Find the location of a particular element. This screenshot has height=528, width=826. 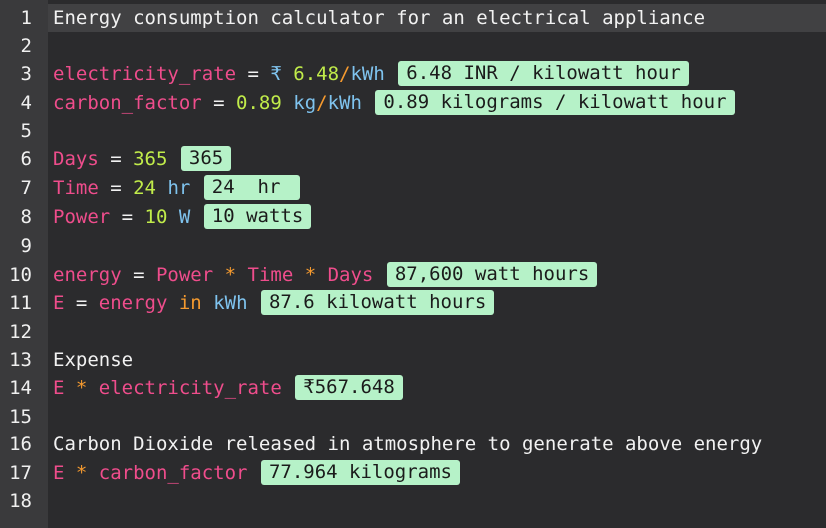

number-literal: 10 is located at coordinates (156, 217).